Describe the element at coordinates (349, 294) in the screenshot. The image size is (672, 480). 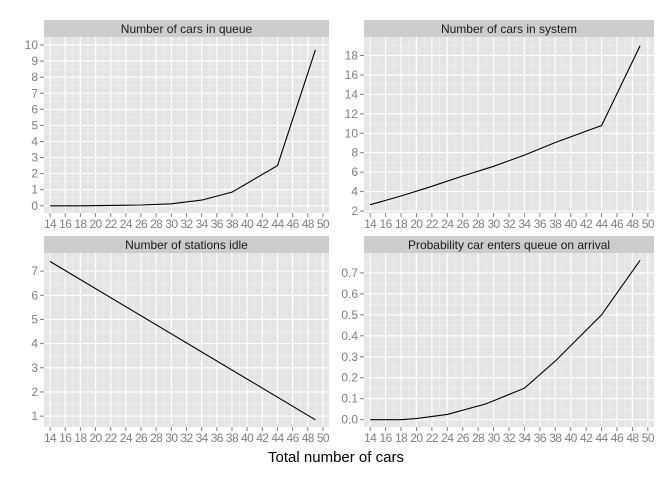
I see `y-tick-label: 0.6` at that location.